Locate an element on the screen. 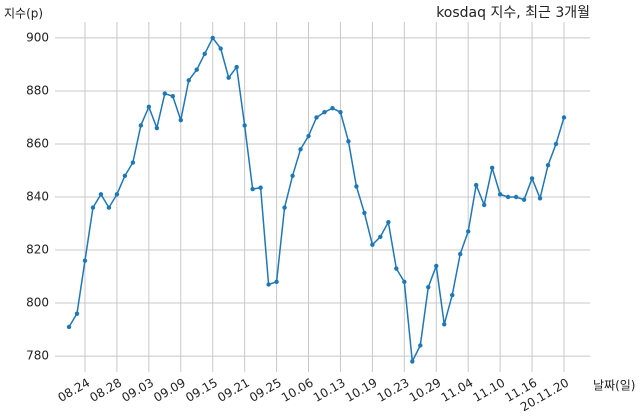 This screenshot has width=640, height=418. x-tick-label: 11.10 is located at coordinates (489, 390).